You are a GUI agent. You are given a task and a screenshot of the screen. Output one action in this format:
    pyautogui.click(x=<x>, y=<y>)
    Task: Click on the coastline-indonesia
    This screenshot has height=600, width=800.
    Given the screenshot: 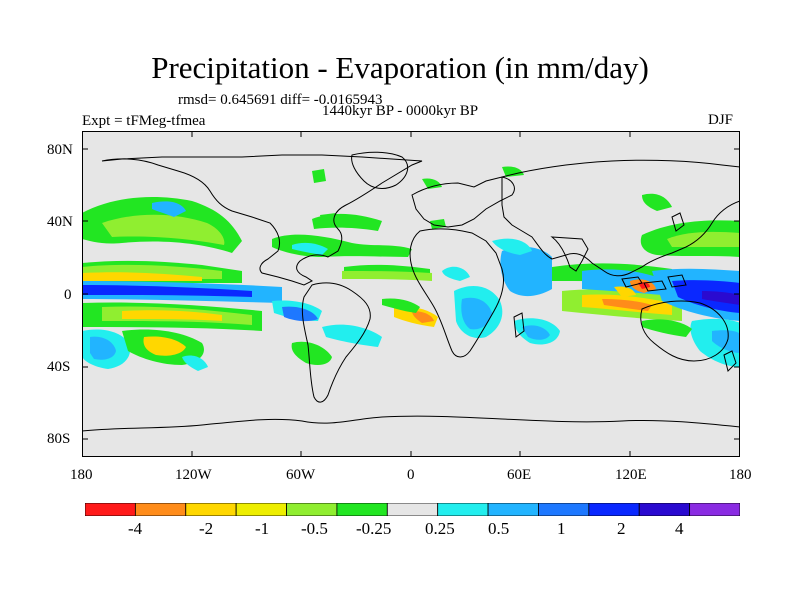 What is the action you would take?
    pyautogui.click(x=654, y=283)
    